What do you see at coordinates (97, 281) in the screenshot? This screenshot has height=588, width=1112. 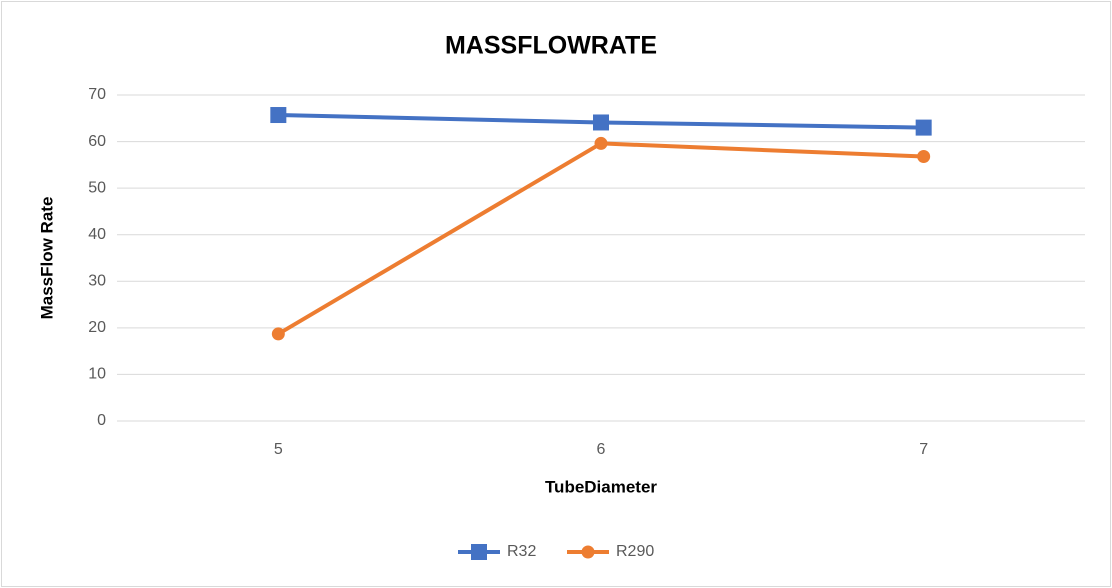 I see `y-tick-label: 30` at bounding box center [97, 281].